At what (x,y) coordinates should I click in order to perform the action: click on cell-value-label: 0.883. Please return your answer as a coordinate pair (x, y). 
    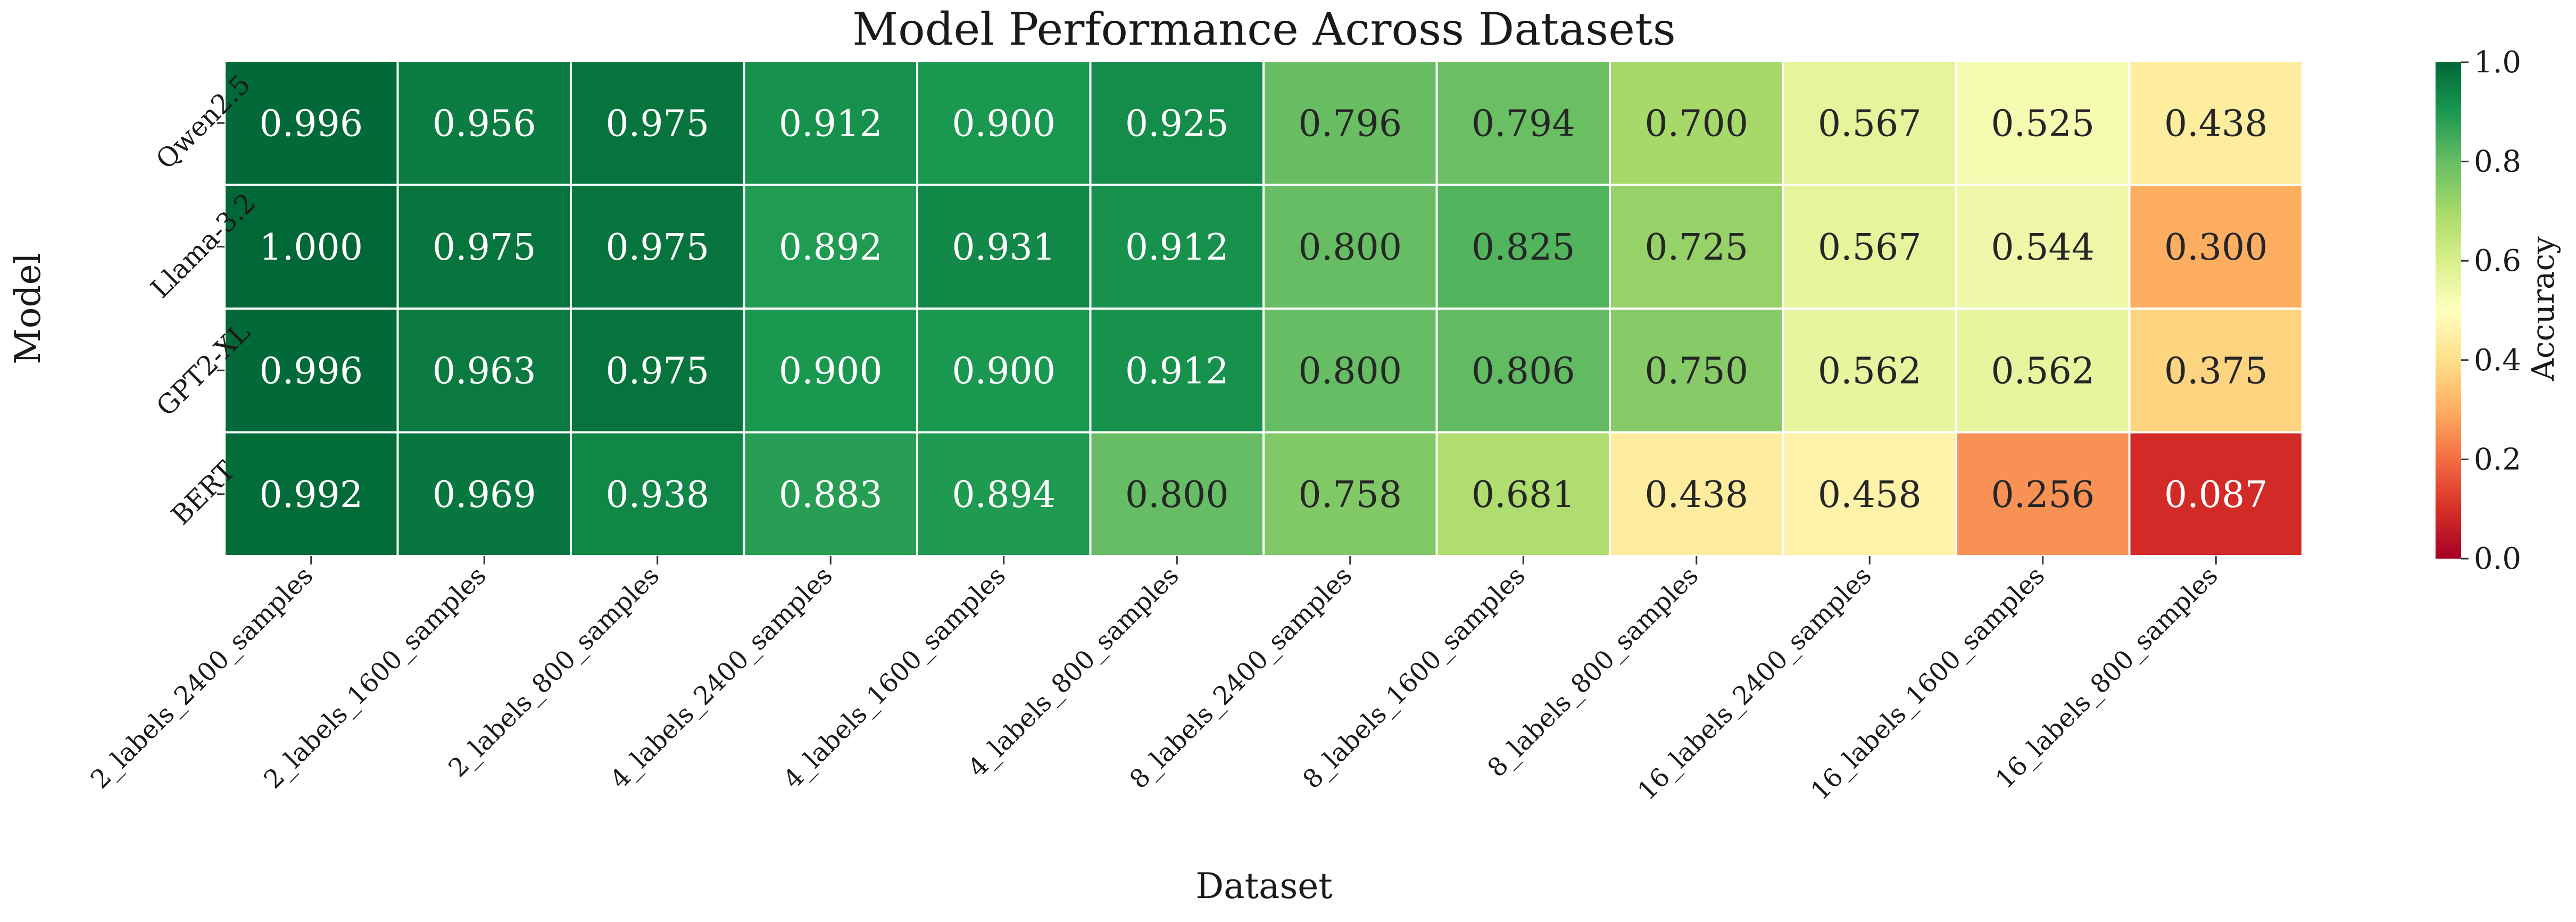
    Looking at the image, I should click on (831, 495).